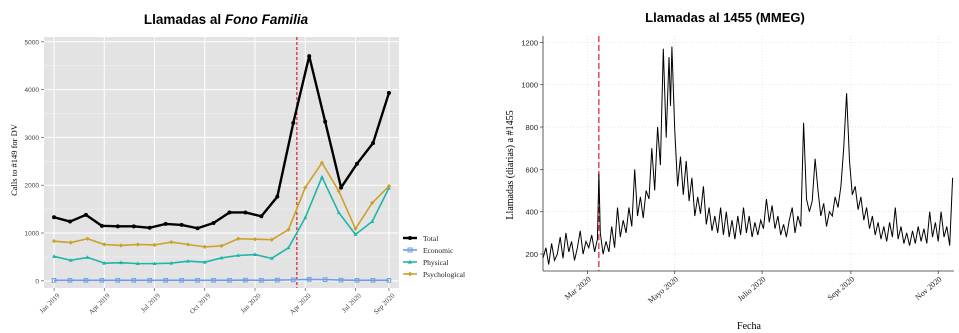  What do you see at coordinates (531, 169) in the screenshot?
I see `y-tick-label: 600` at bounding box center [531, 169].